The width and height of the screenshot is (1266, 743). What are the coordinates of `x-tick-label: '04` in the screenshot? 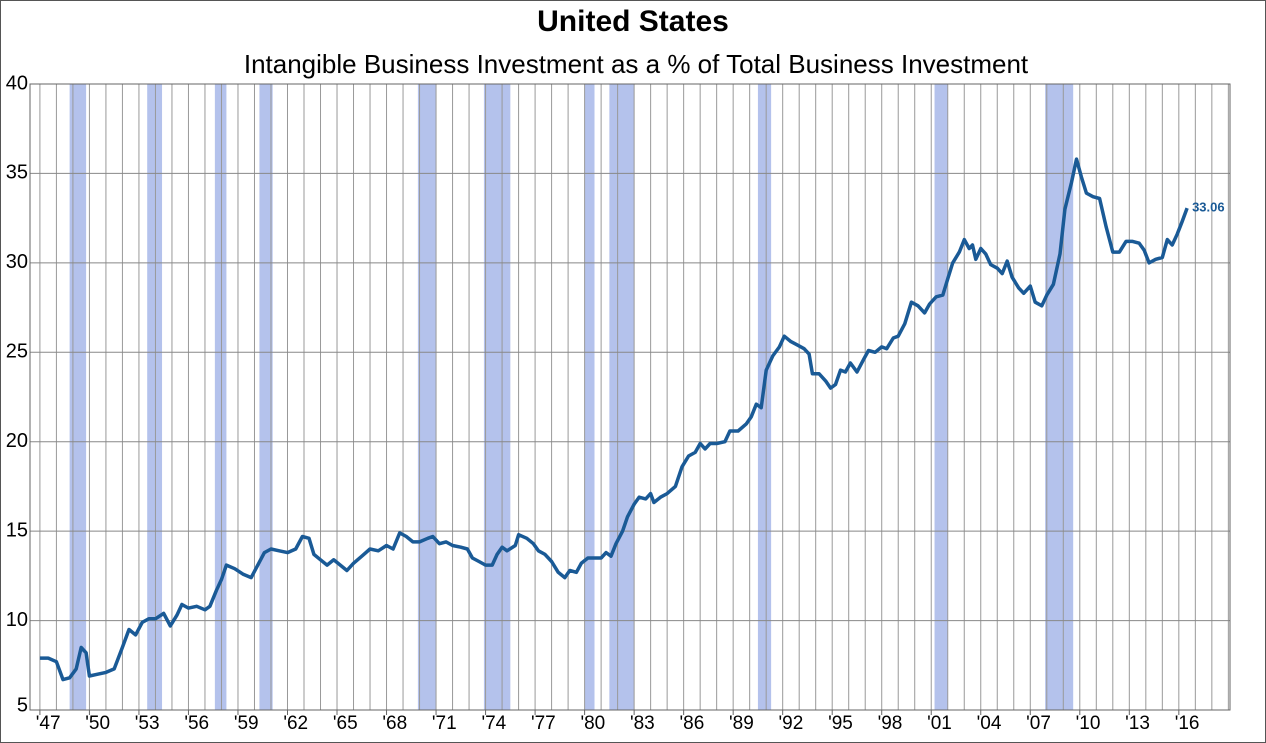 It's located at (989, 723).